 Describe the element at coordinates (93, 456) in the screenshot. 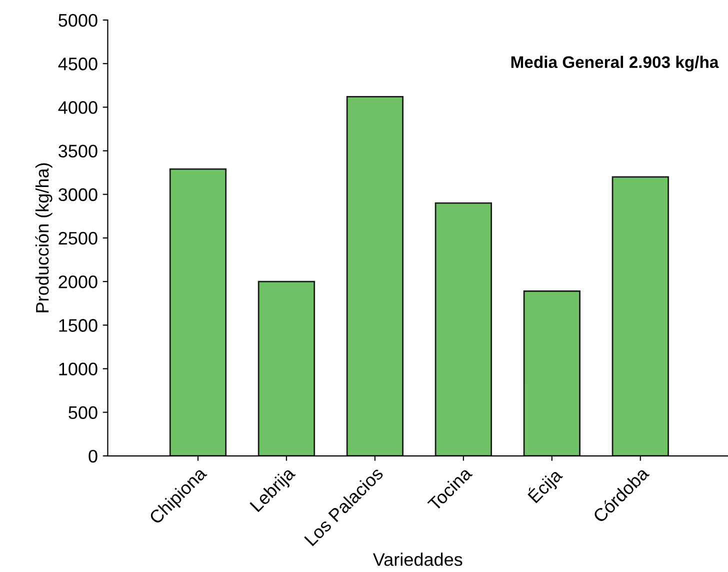

I see `y-tick-label: 0` at that location.